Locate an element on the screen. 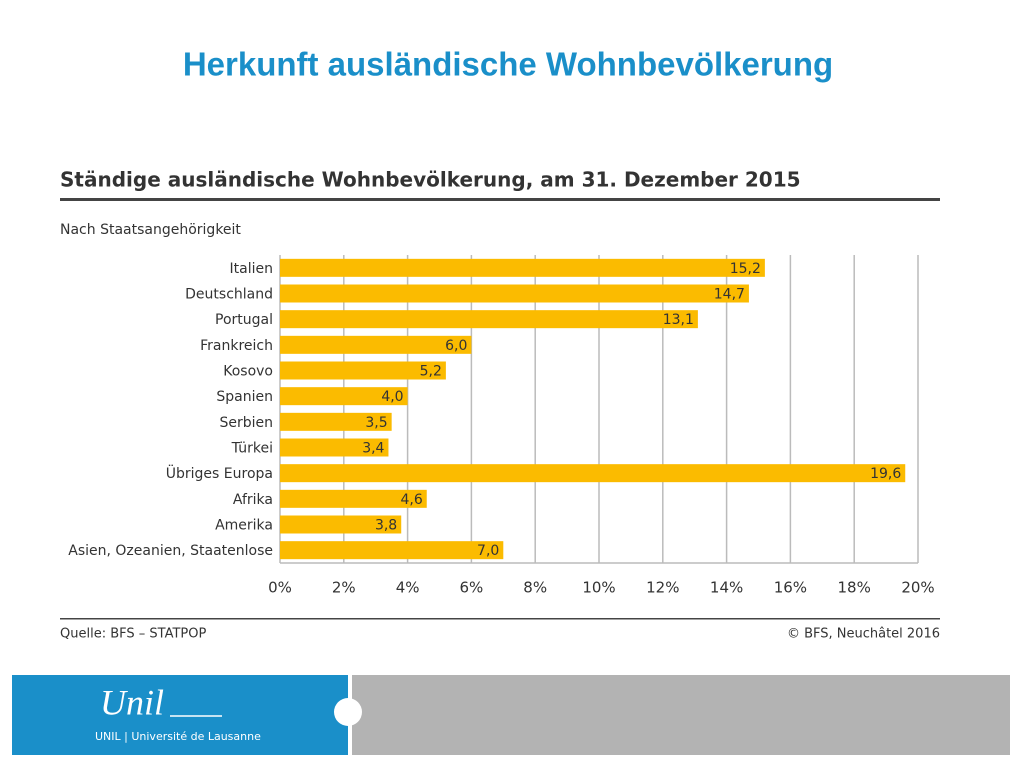 The image size is (1024, 772). x-tick-label: 14% is located at coordinates (726, 588).